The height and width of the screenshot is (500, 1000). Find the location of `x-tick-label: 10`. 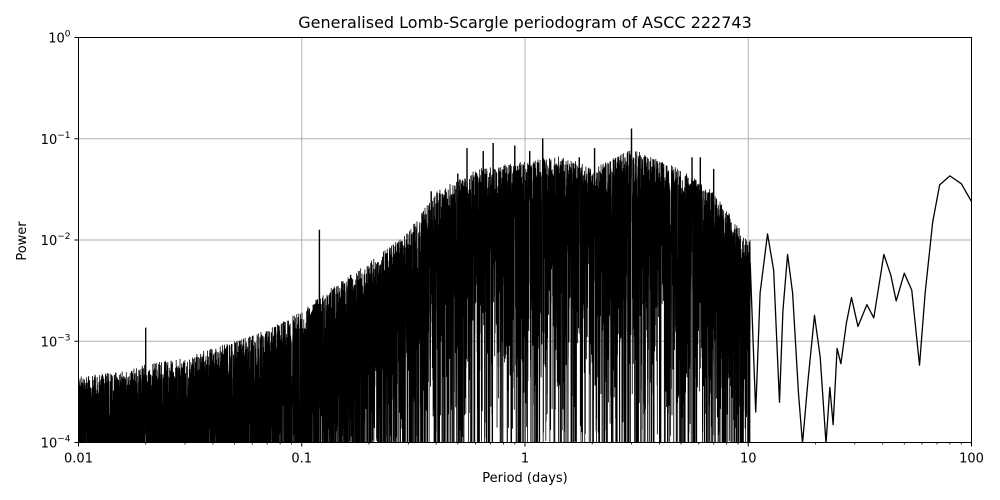

x-tick-label: 10 is located at coordinates (748, 459).